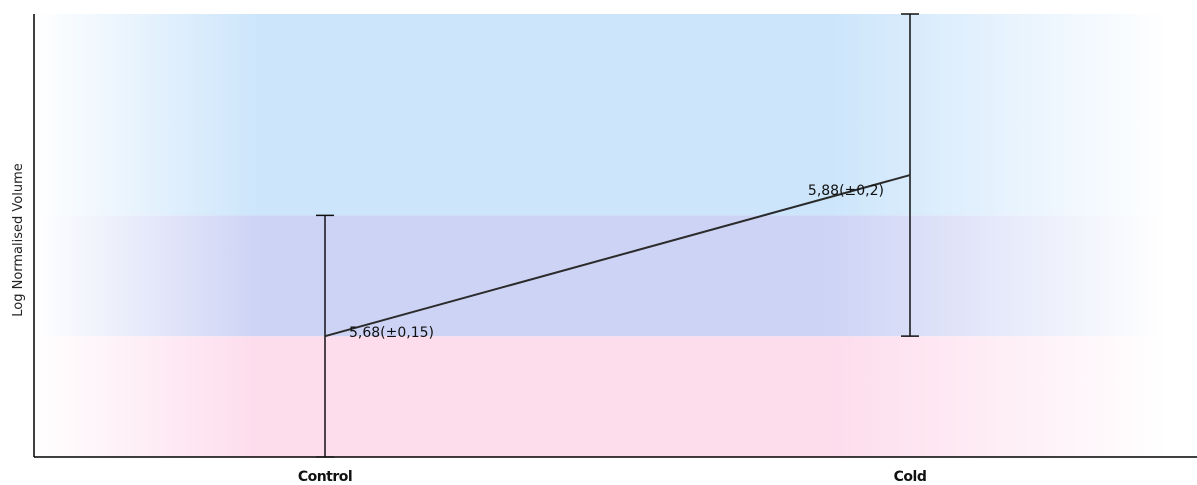 Image resolution: width=1197 pixels, height=485 pixels. I want to click on x-tick-label: Control, so click(325, 477).